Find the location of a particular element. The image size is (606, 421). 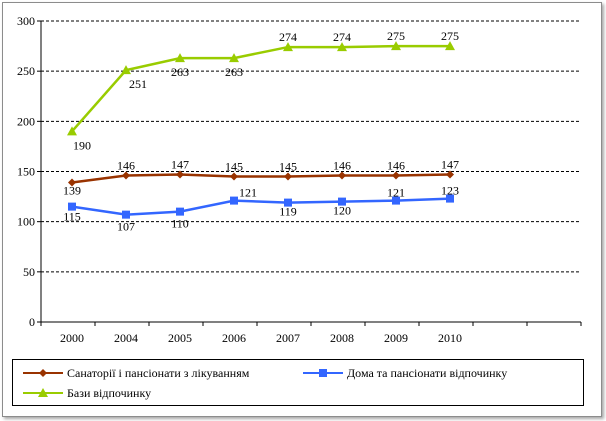

x-tick-label: 2008 is located at coordinates (342, 338).